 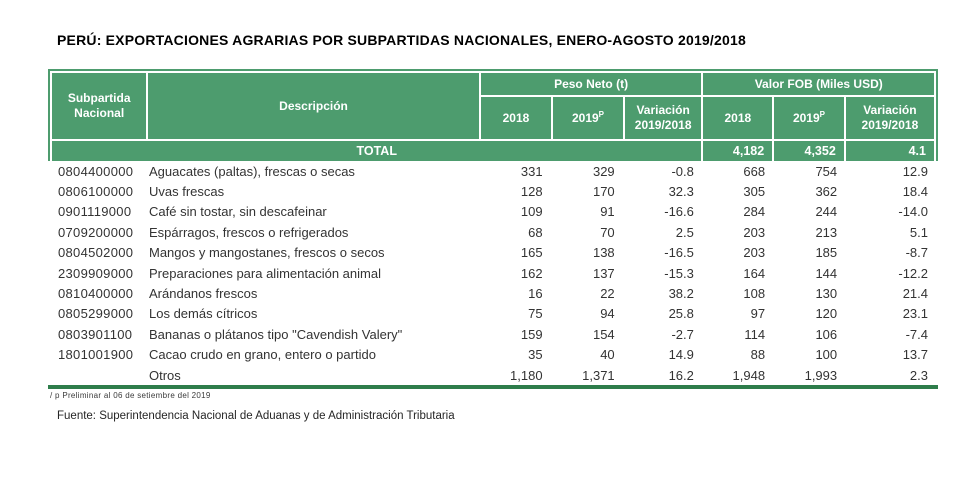 I want to click on cell-fob-2019: 130, so click(x=826, y=294).